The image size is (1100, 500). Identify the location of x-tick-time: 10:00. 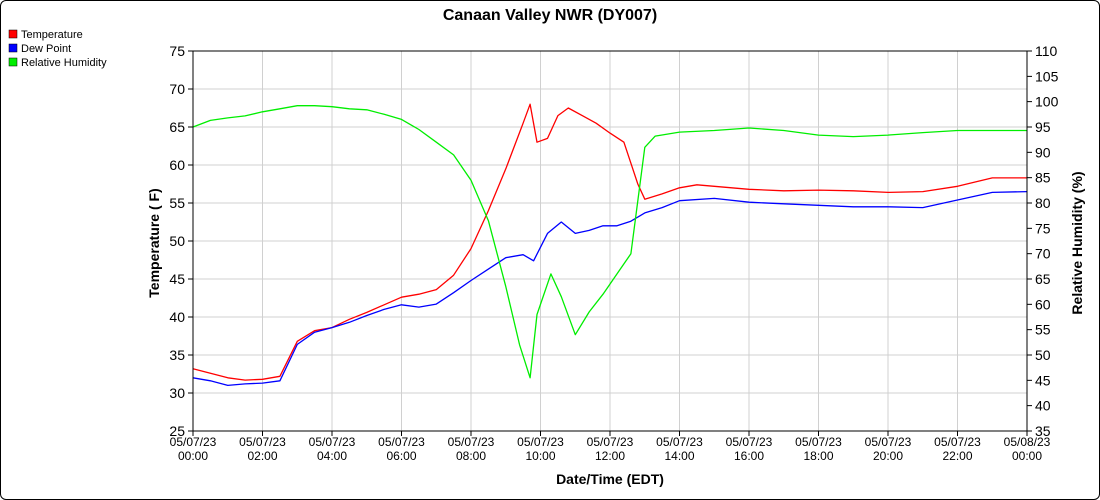
(540, 456).